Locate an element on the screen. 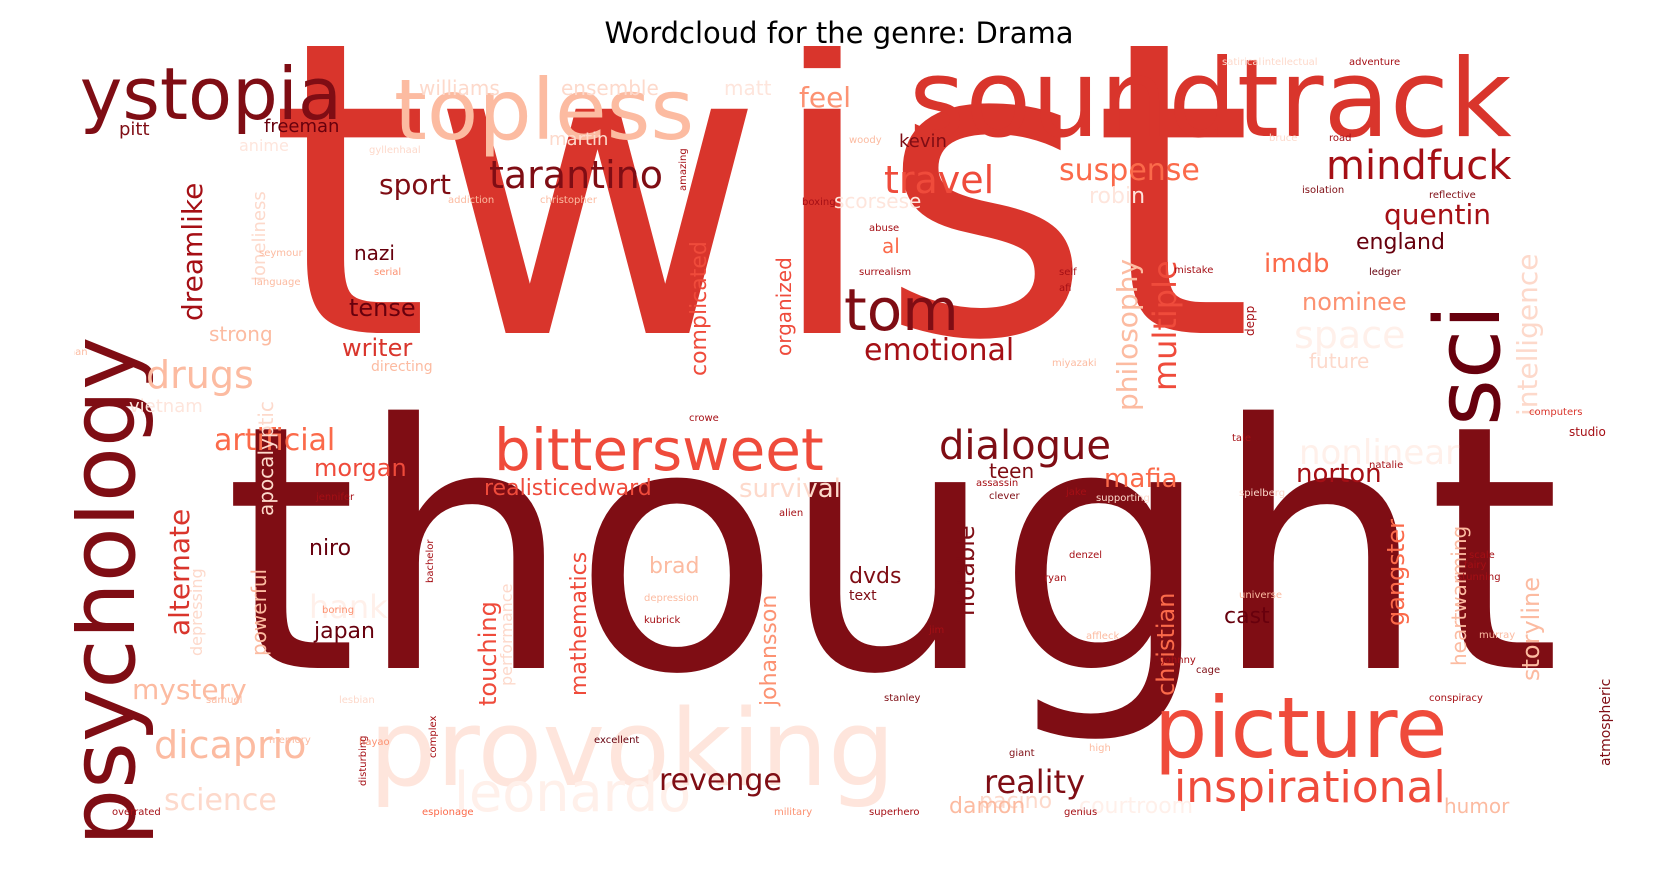  word-emotional: emotional is located at coordinates (939, 350).